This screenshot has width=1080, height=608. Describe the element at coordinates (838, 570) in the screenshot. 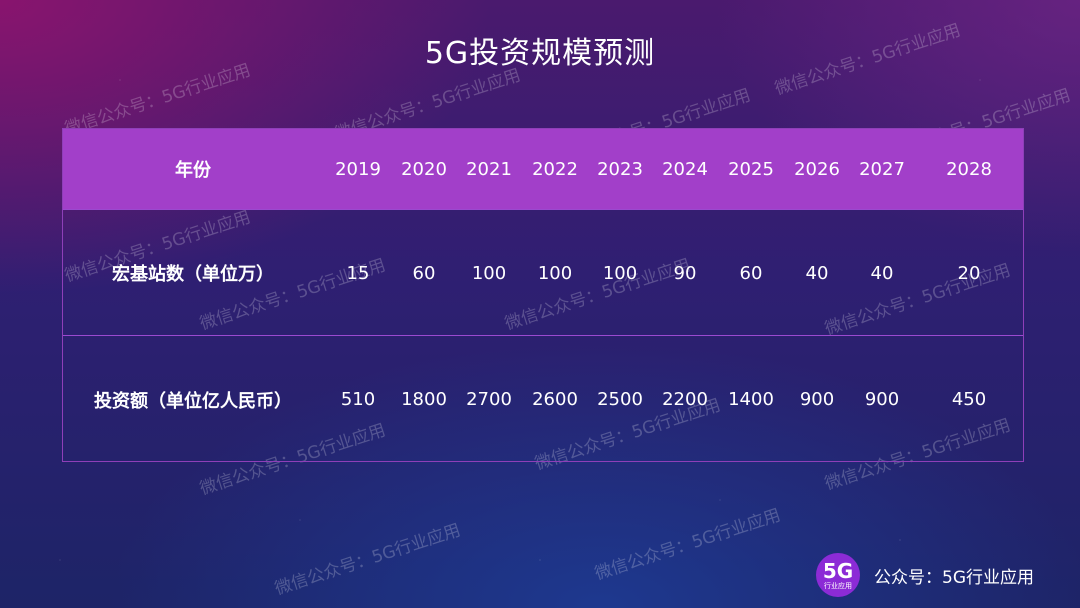

I see `logo-text-5g: 5G` at that location.